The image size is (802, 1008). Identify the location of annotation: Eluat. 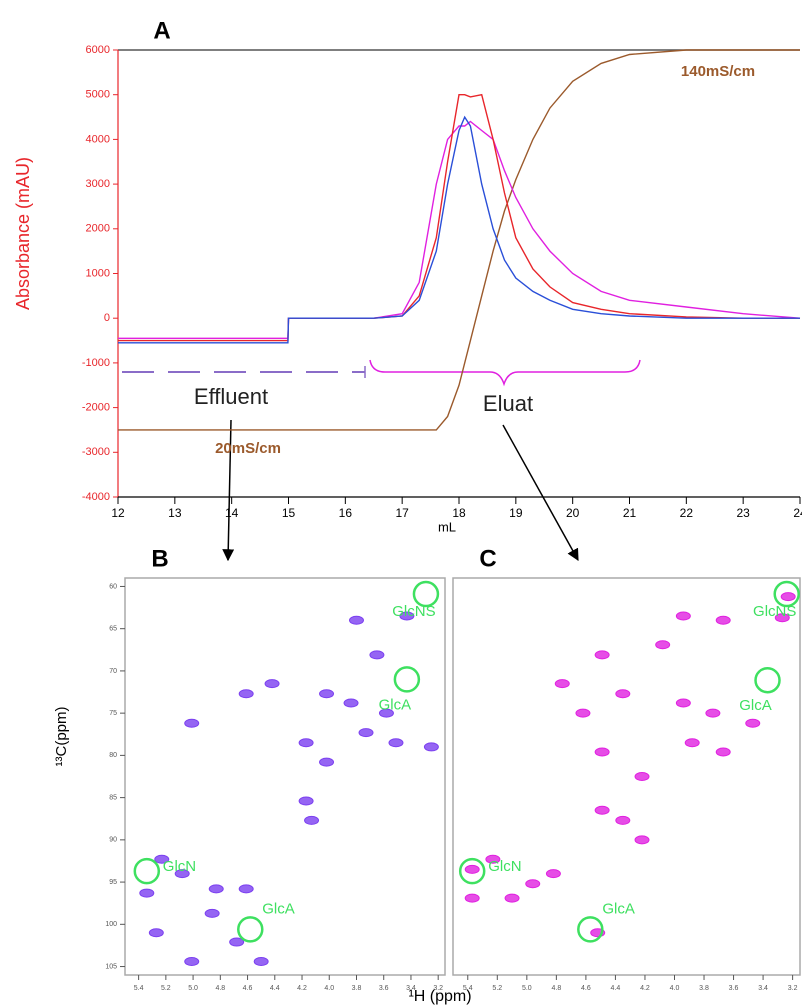
(508, 403).